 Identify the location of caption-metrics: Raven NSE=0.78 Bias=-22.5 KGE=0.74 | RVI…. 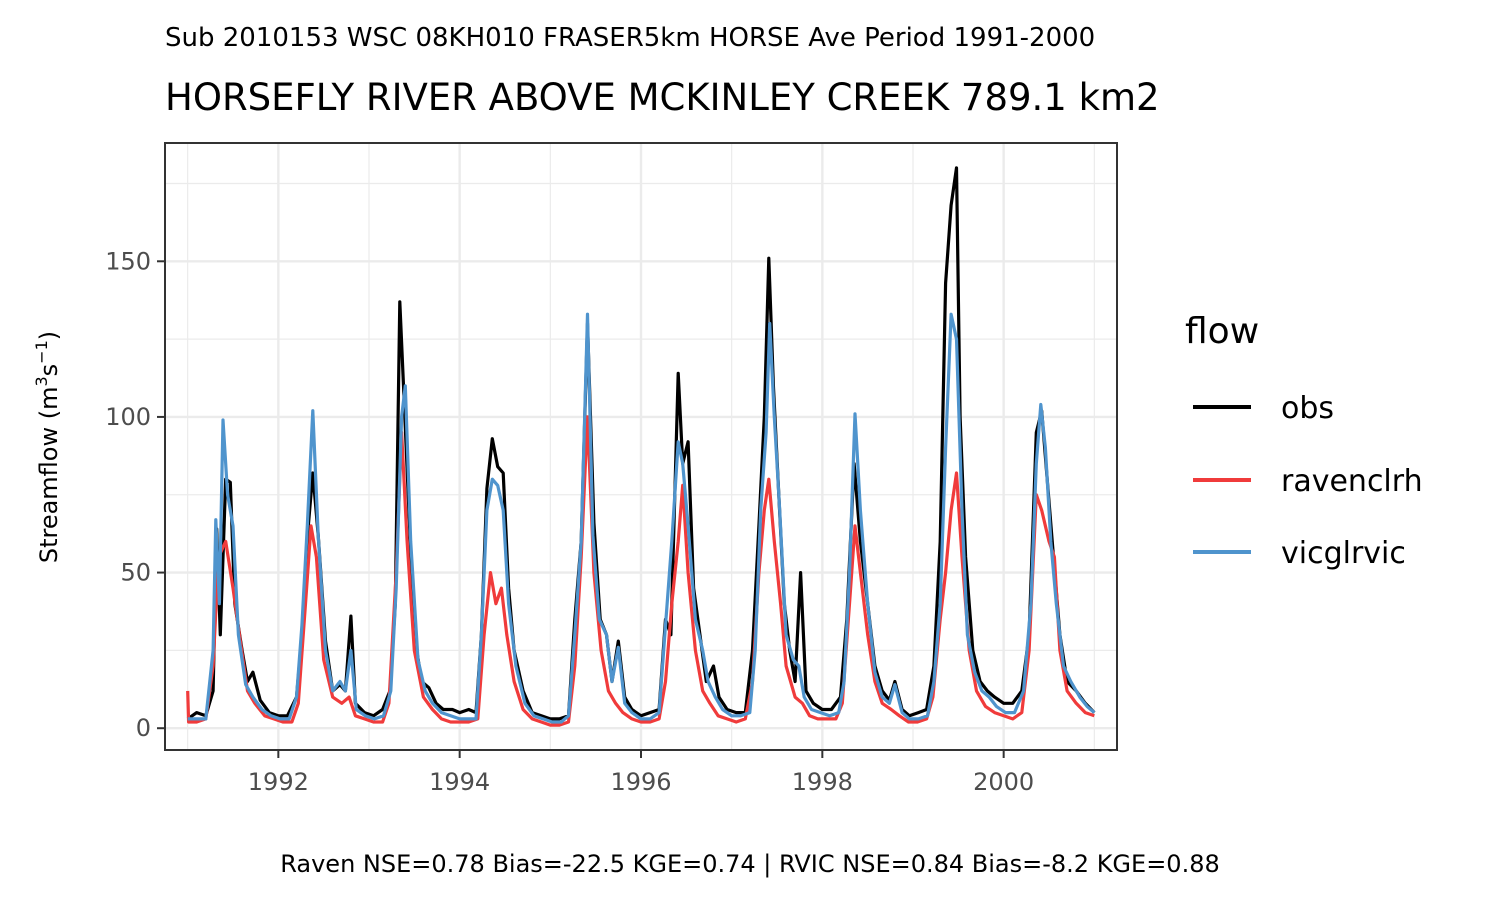
(750, 864).